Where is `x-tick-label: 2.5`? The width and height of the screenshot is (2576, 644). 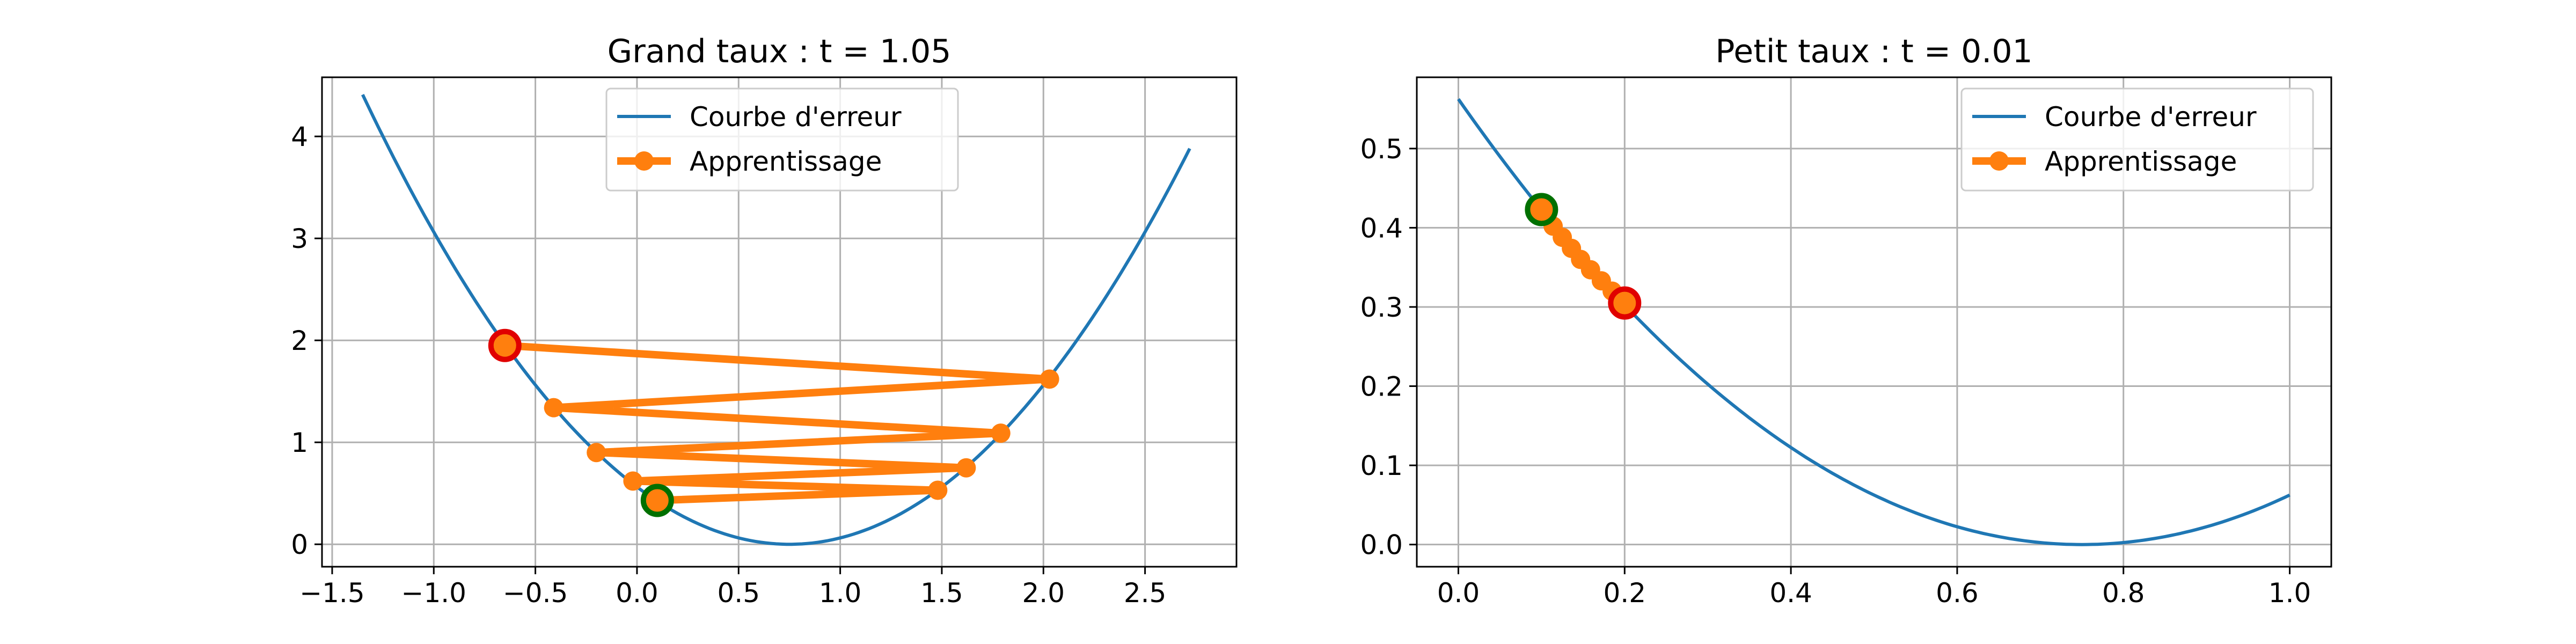 x-tick-label: 2.5 is located at coordinates (1145, 593).